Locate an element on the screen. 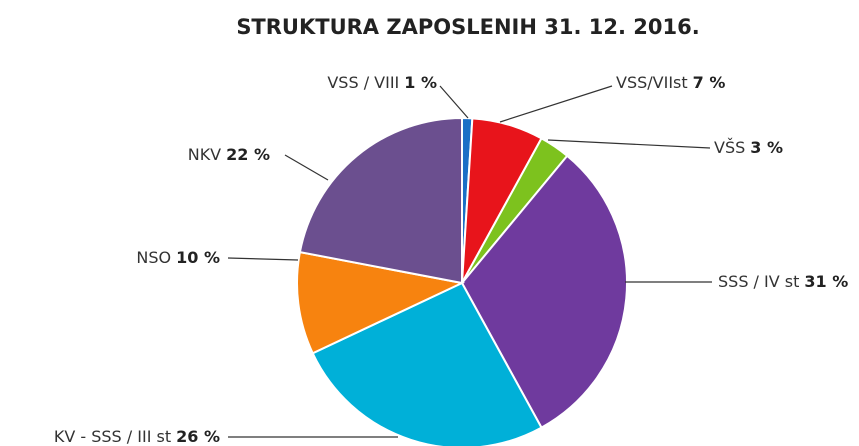 The width and height of the screenshot is (859, 446). category-name: NKV is located at coordinates (204, 154).